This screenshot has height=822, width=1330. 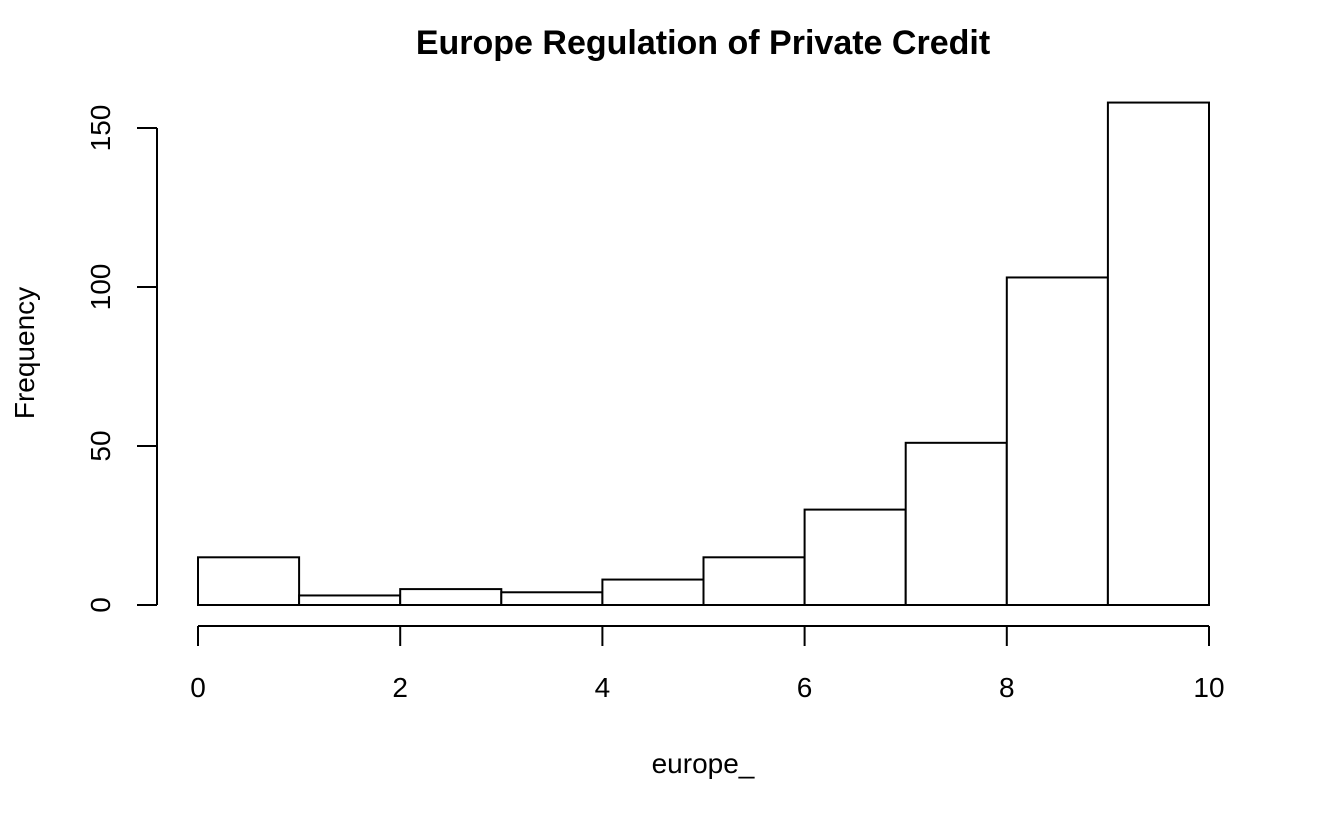 What do you see at coordinates (100, 128) in the screenshot?
I see `y-tick-label: 150` at bounding box center [100, 128].